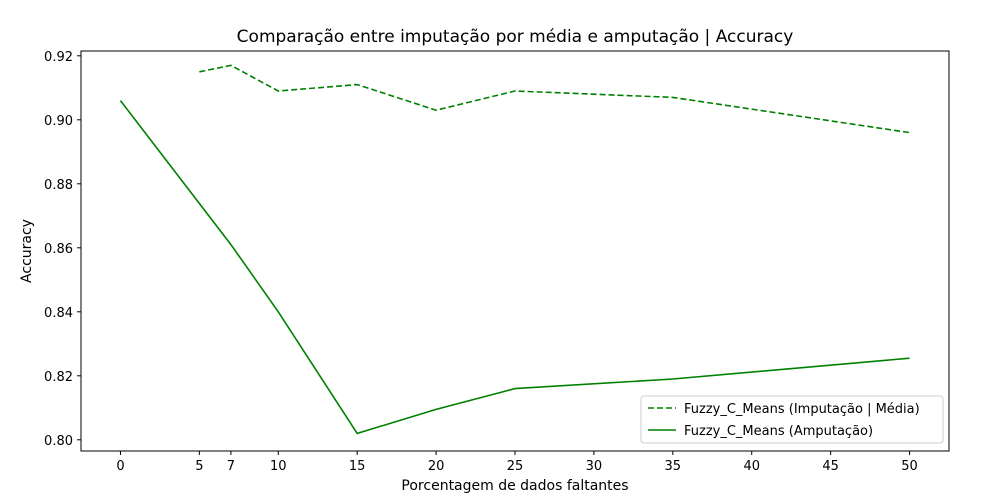  Describe the element at coordinates (357, 466) in the screenshot. I see `x-tick-label: 15` at that location.